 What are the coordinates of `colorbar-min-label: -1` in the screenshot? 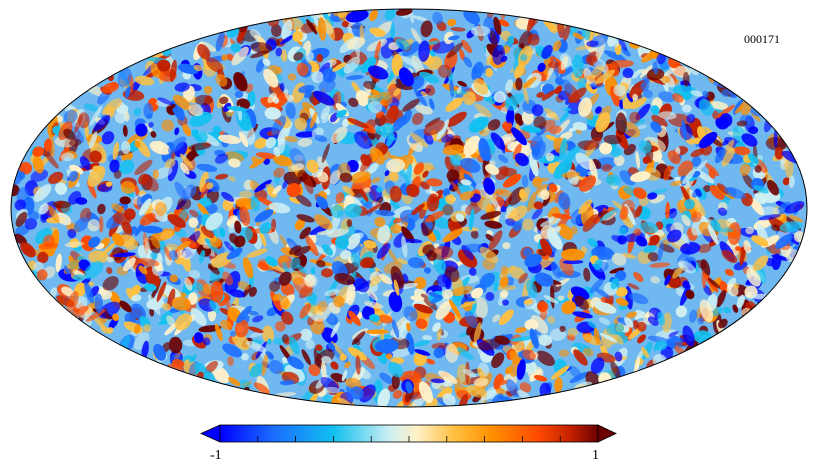 It's located at (216, 455).